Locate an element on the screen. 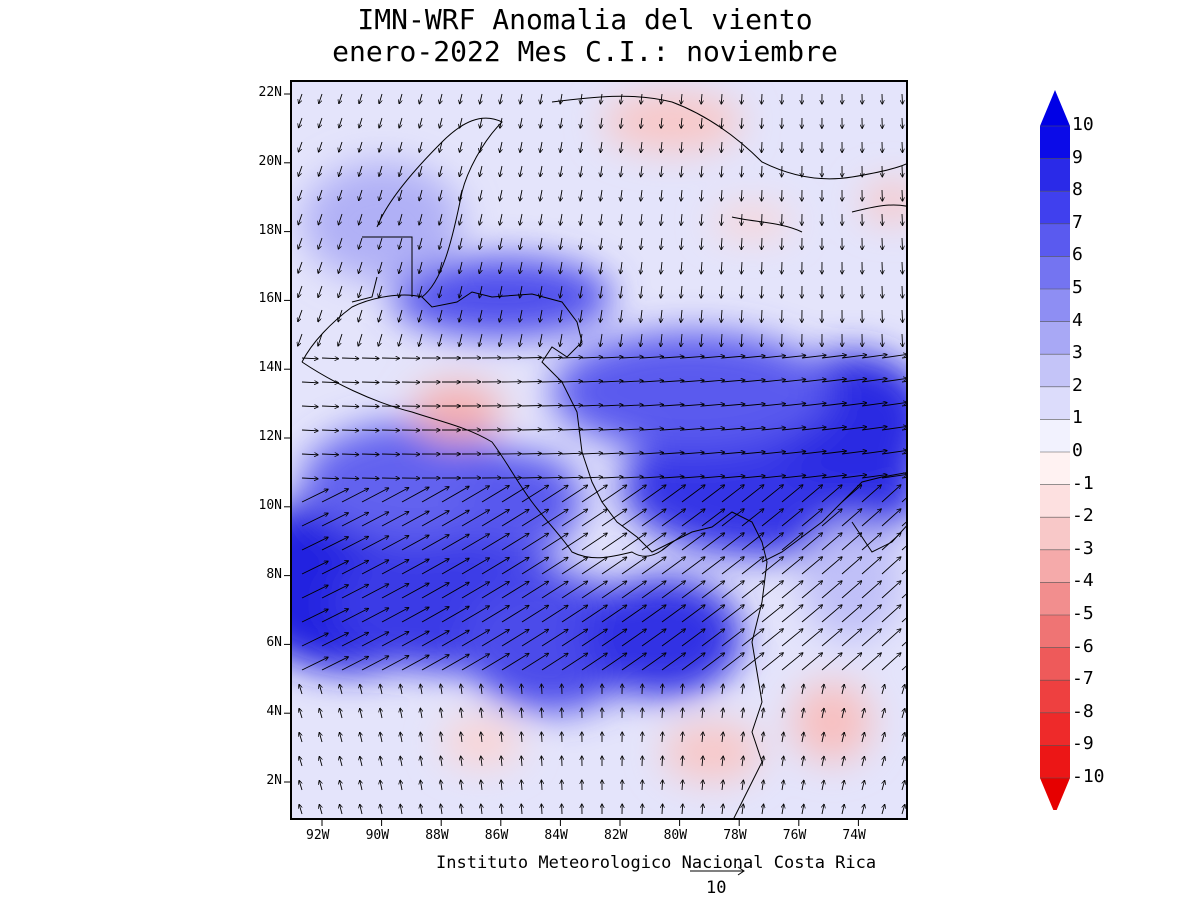  reference-vector-arrow is located at coordinates (717, 871).